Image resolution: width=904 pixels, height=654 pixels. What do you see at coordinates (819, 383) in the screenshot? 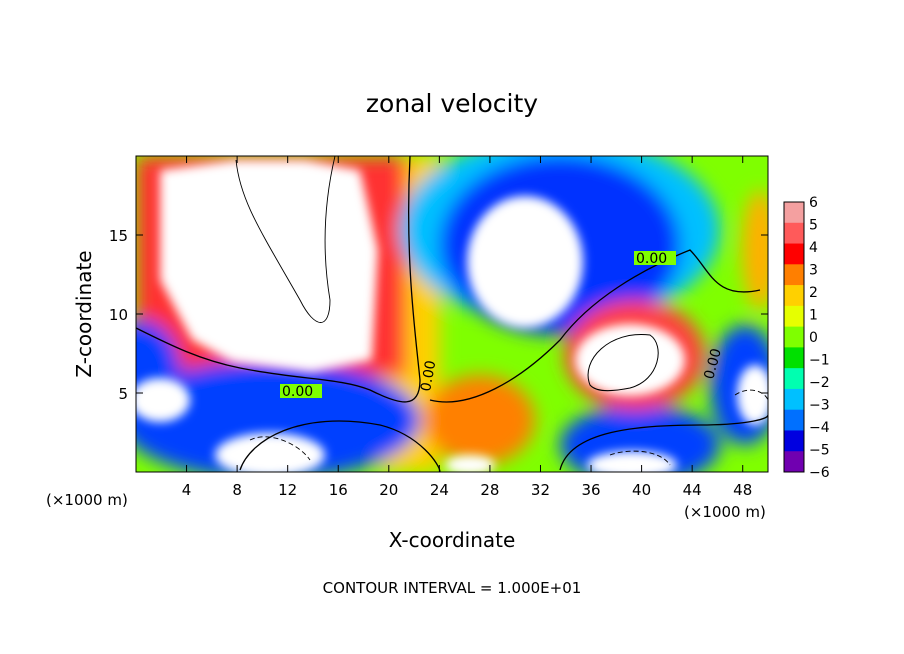
I see `colorbar-label: −2` at bounding box center [819, 383].